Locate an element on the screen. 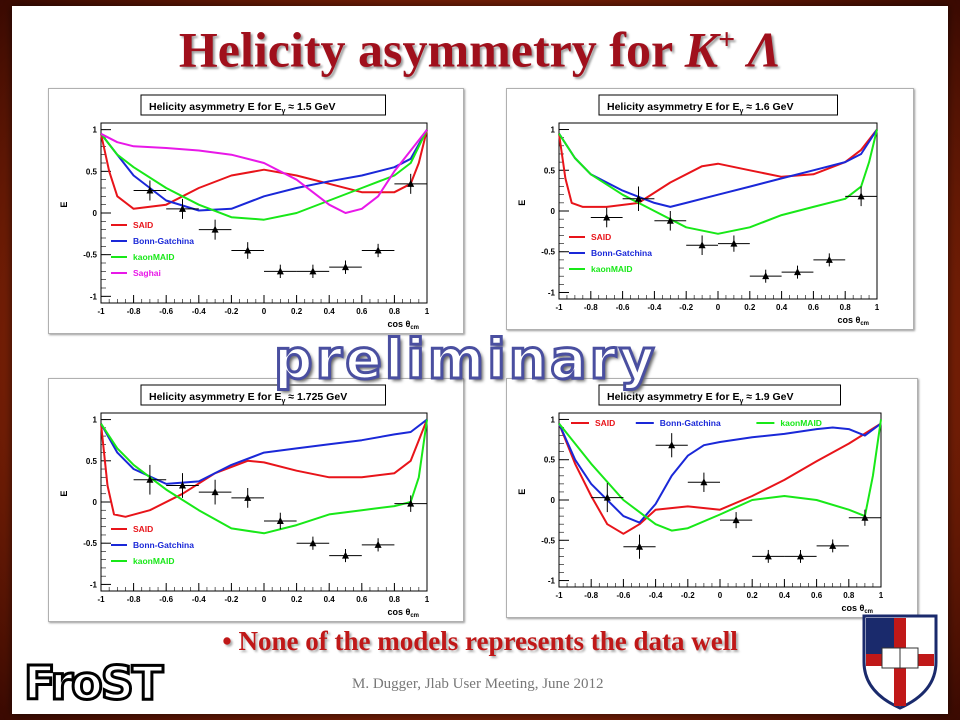 This screenshot has width=960, height=720. legend-label: Saghai is located at coordinates (147, 273).